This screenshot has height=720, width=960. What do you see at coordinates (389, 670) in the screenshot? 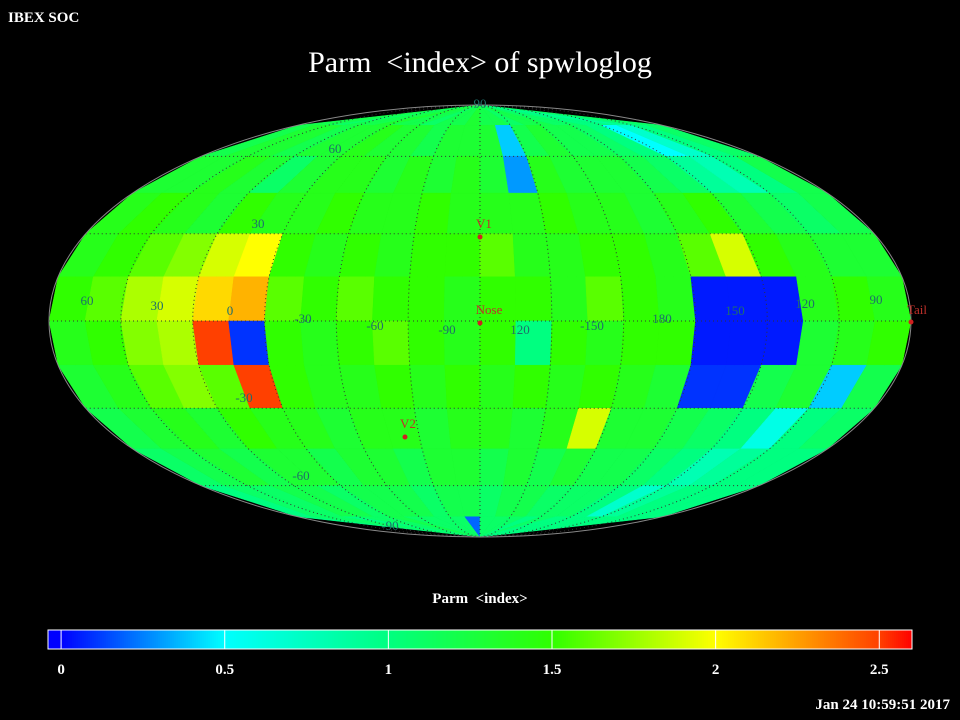
I see `colorbar-tick-label: 1` at bounding box center [389, 670].